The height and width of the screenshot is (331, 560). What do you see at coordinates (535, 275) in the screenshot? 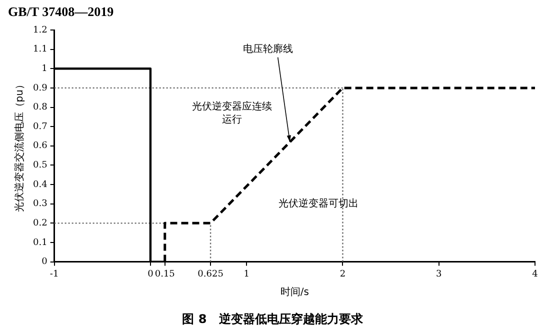
I see `x-tick-label: 4` at bounding box center [535, 275].